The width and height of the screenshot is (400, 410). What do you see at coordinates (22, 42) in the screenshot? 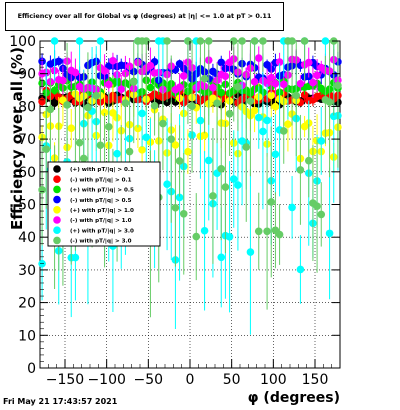
I see `y-tick-label: 100` at bounding box center [22, 42].